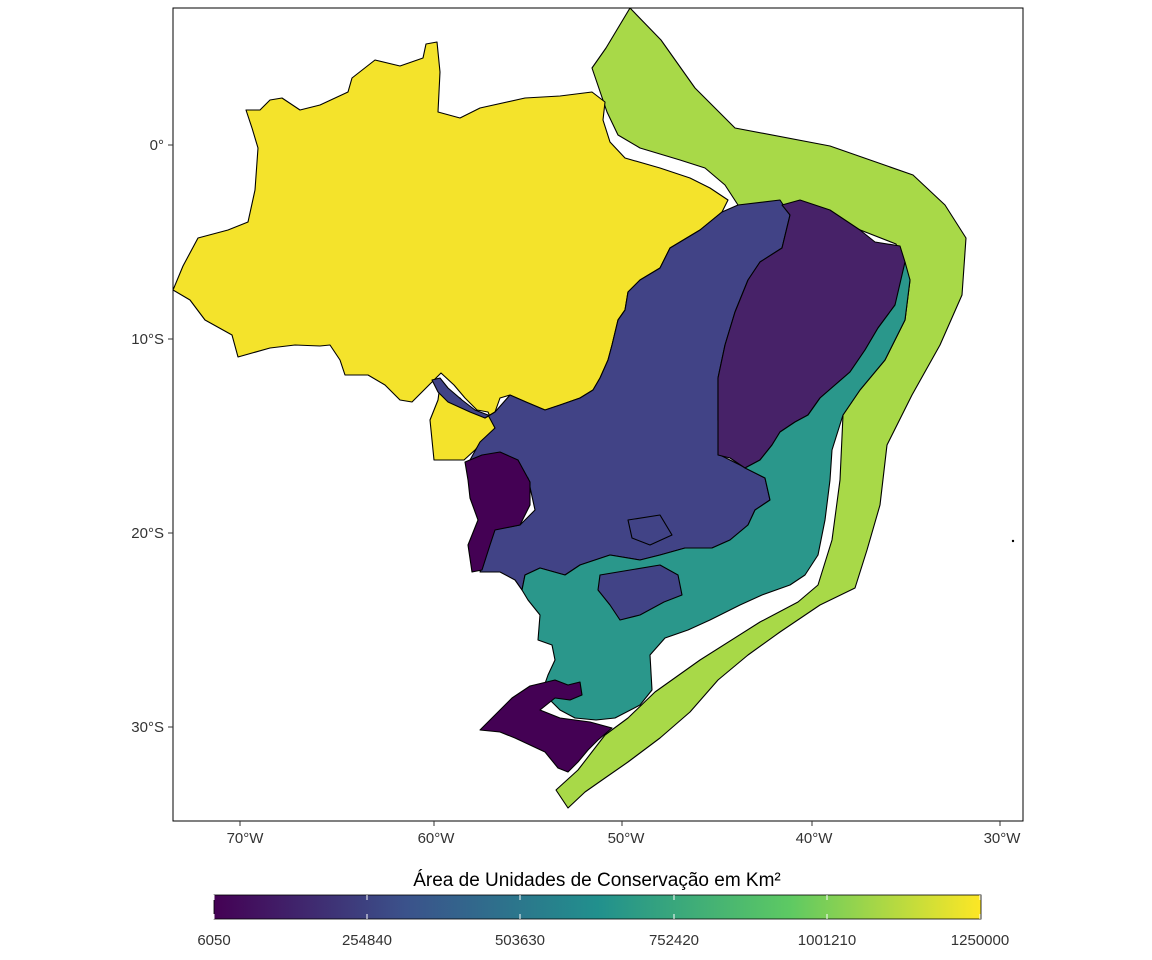  What do you see at coordinates (546, 726) in the screenshot?
I see `region-pampa` at bounding box center [546, 726].